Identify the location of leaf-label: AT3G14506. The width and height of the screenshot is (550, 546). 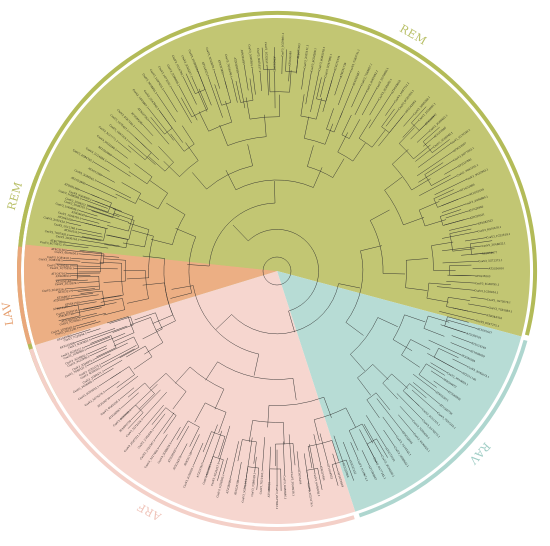
(66, 345).